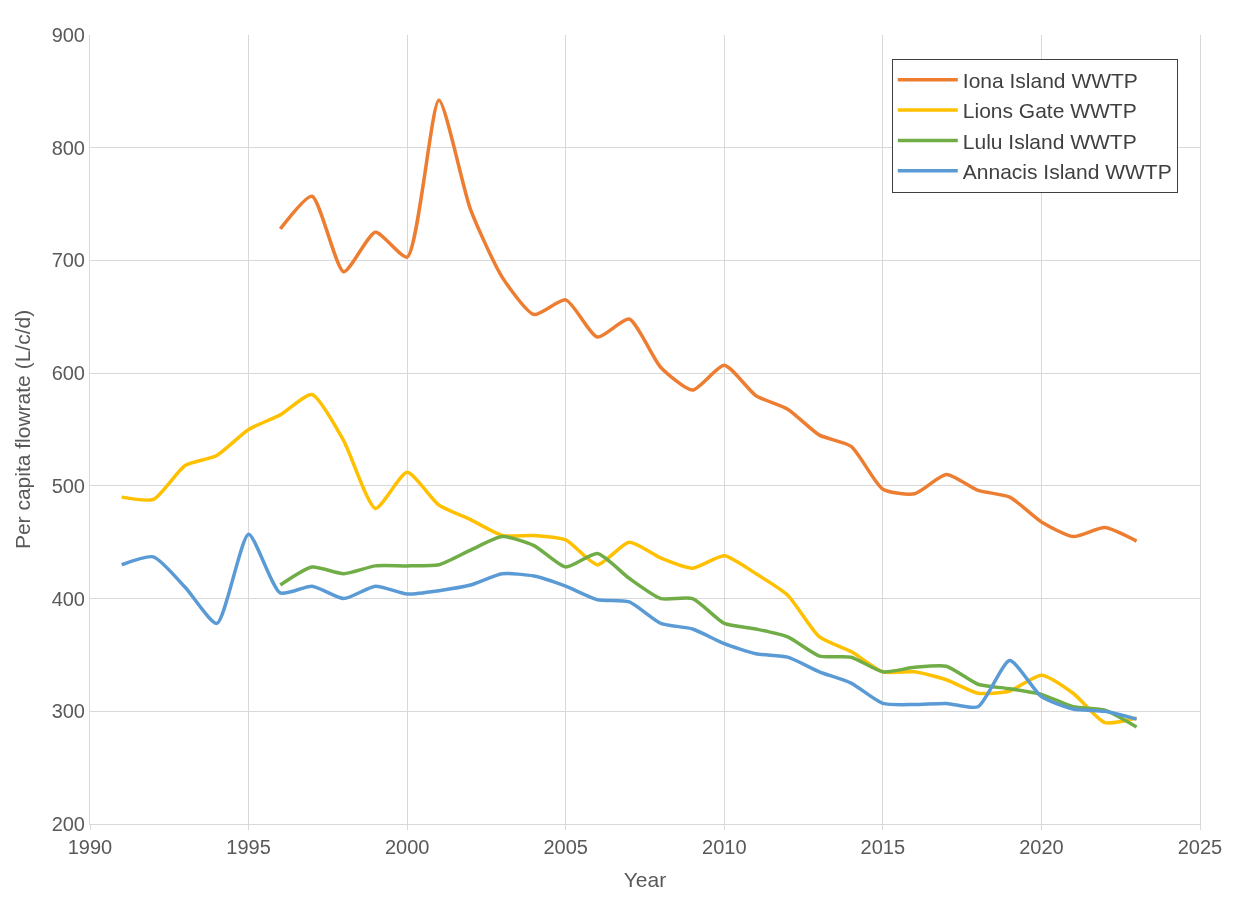 Image resolution: width=1255 pixels, height=904 pixels. I want to click on x-tick-label: 2025, so click(1200, 847).